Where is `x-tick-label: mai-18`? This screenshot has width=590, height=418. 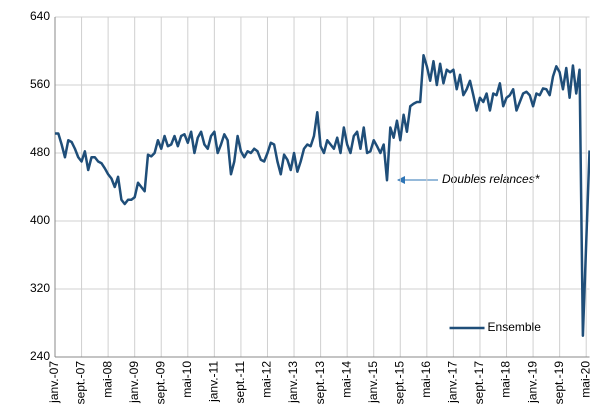 x-tick-label: mai-18 is located at coordinates (506, 379).